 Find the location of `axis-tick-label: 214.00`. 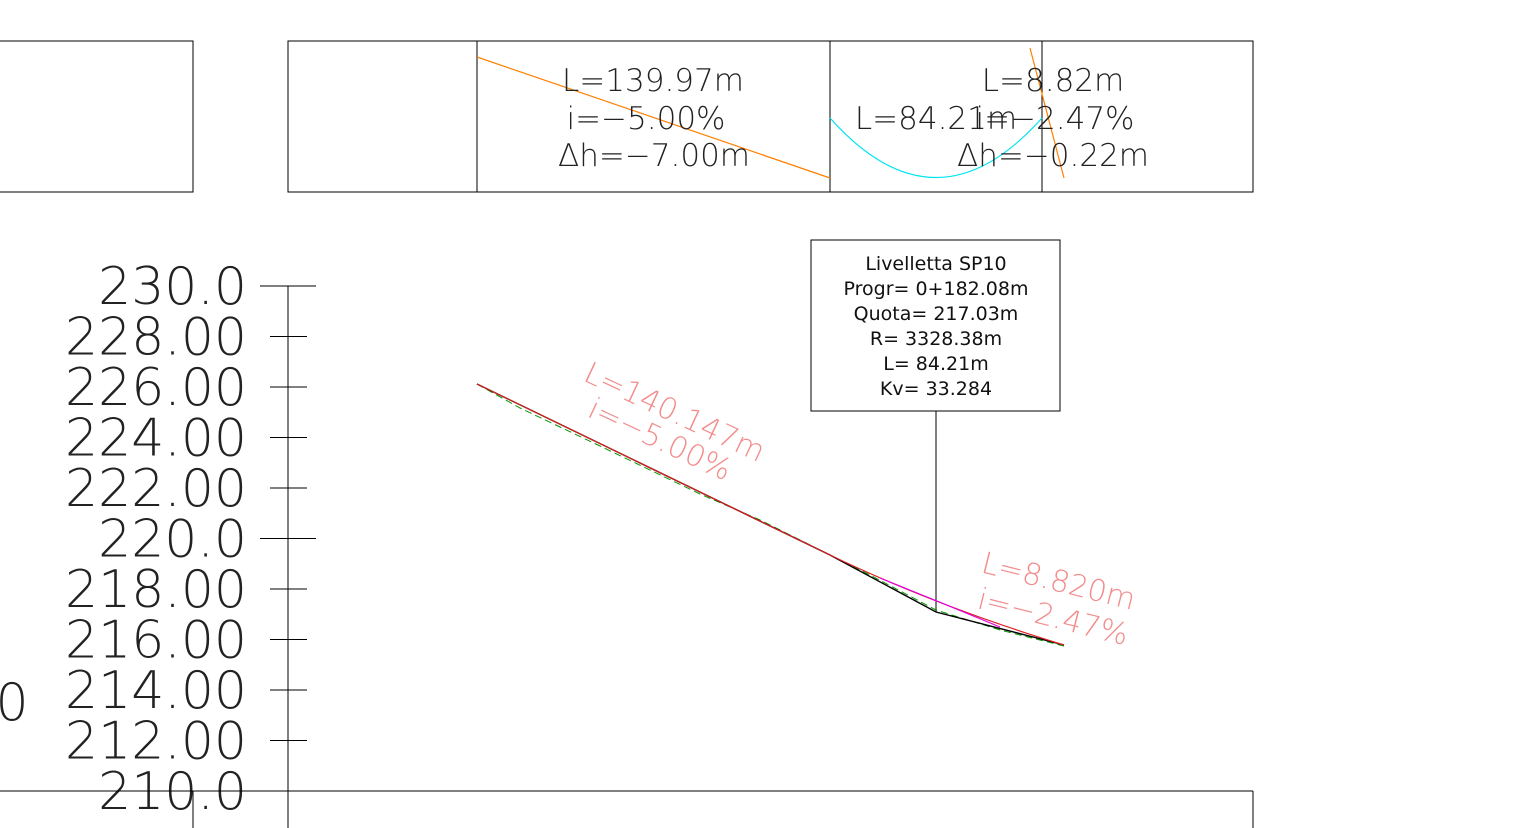

axis-tick-label: 214.00 is located at coordinates (156, 691).